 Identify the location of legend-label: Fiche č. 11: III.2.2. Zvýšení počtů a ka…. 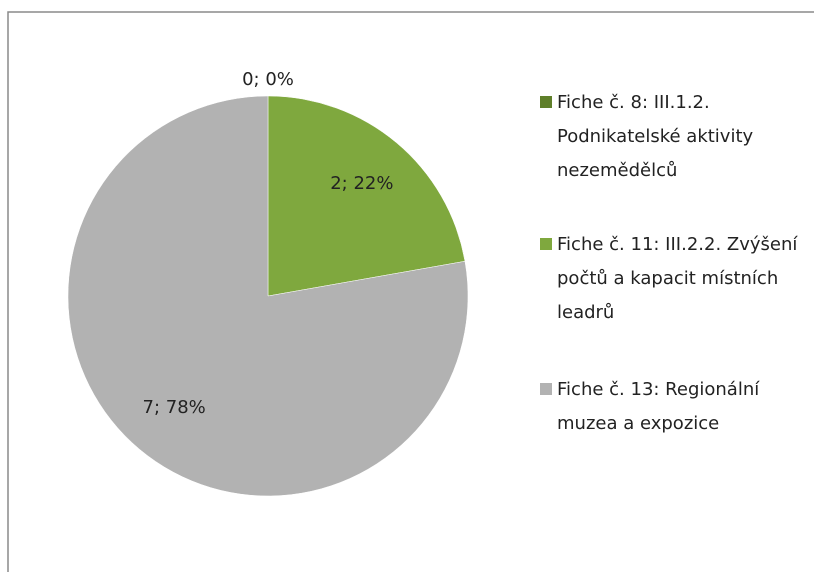
(677, 278).